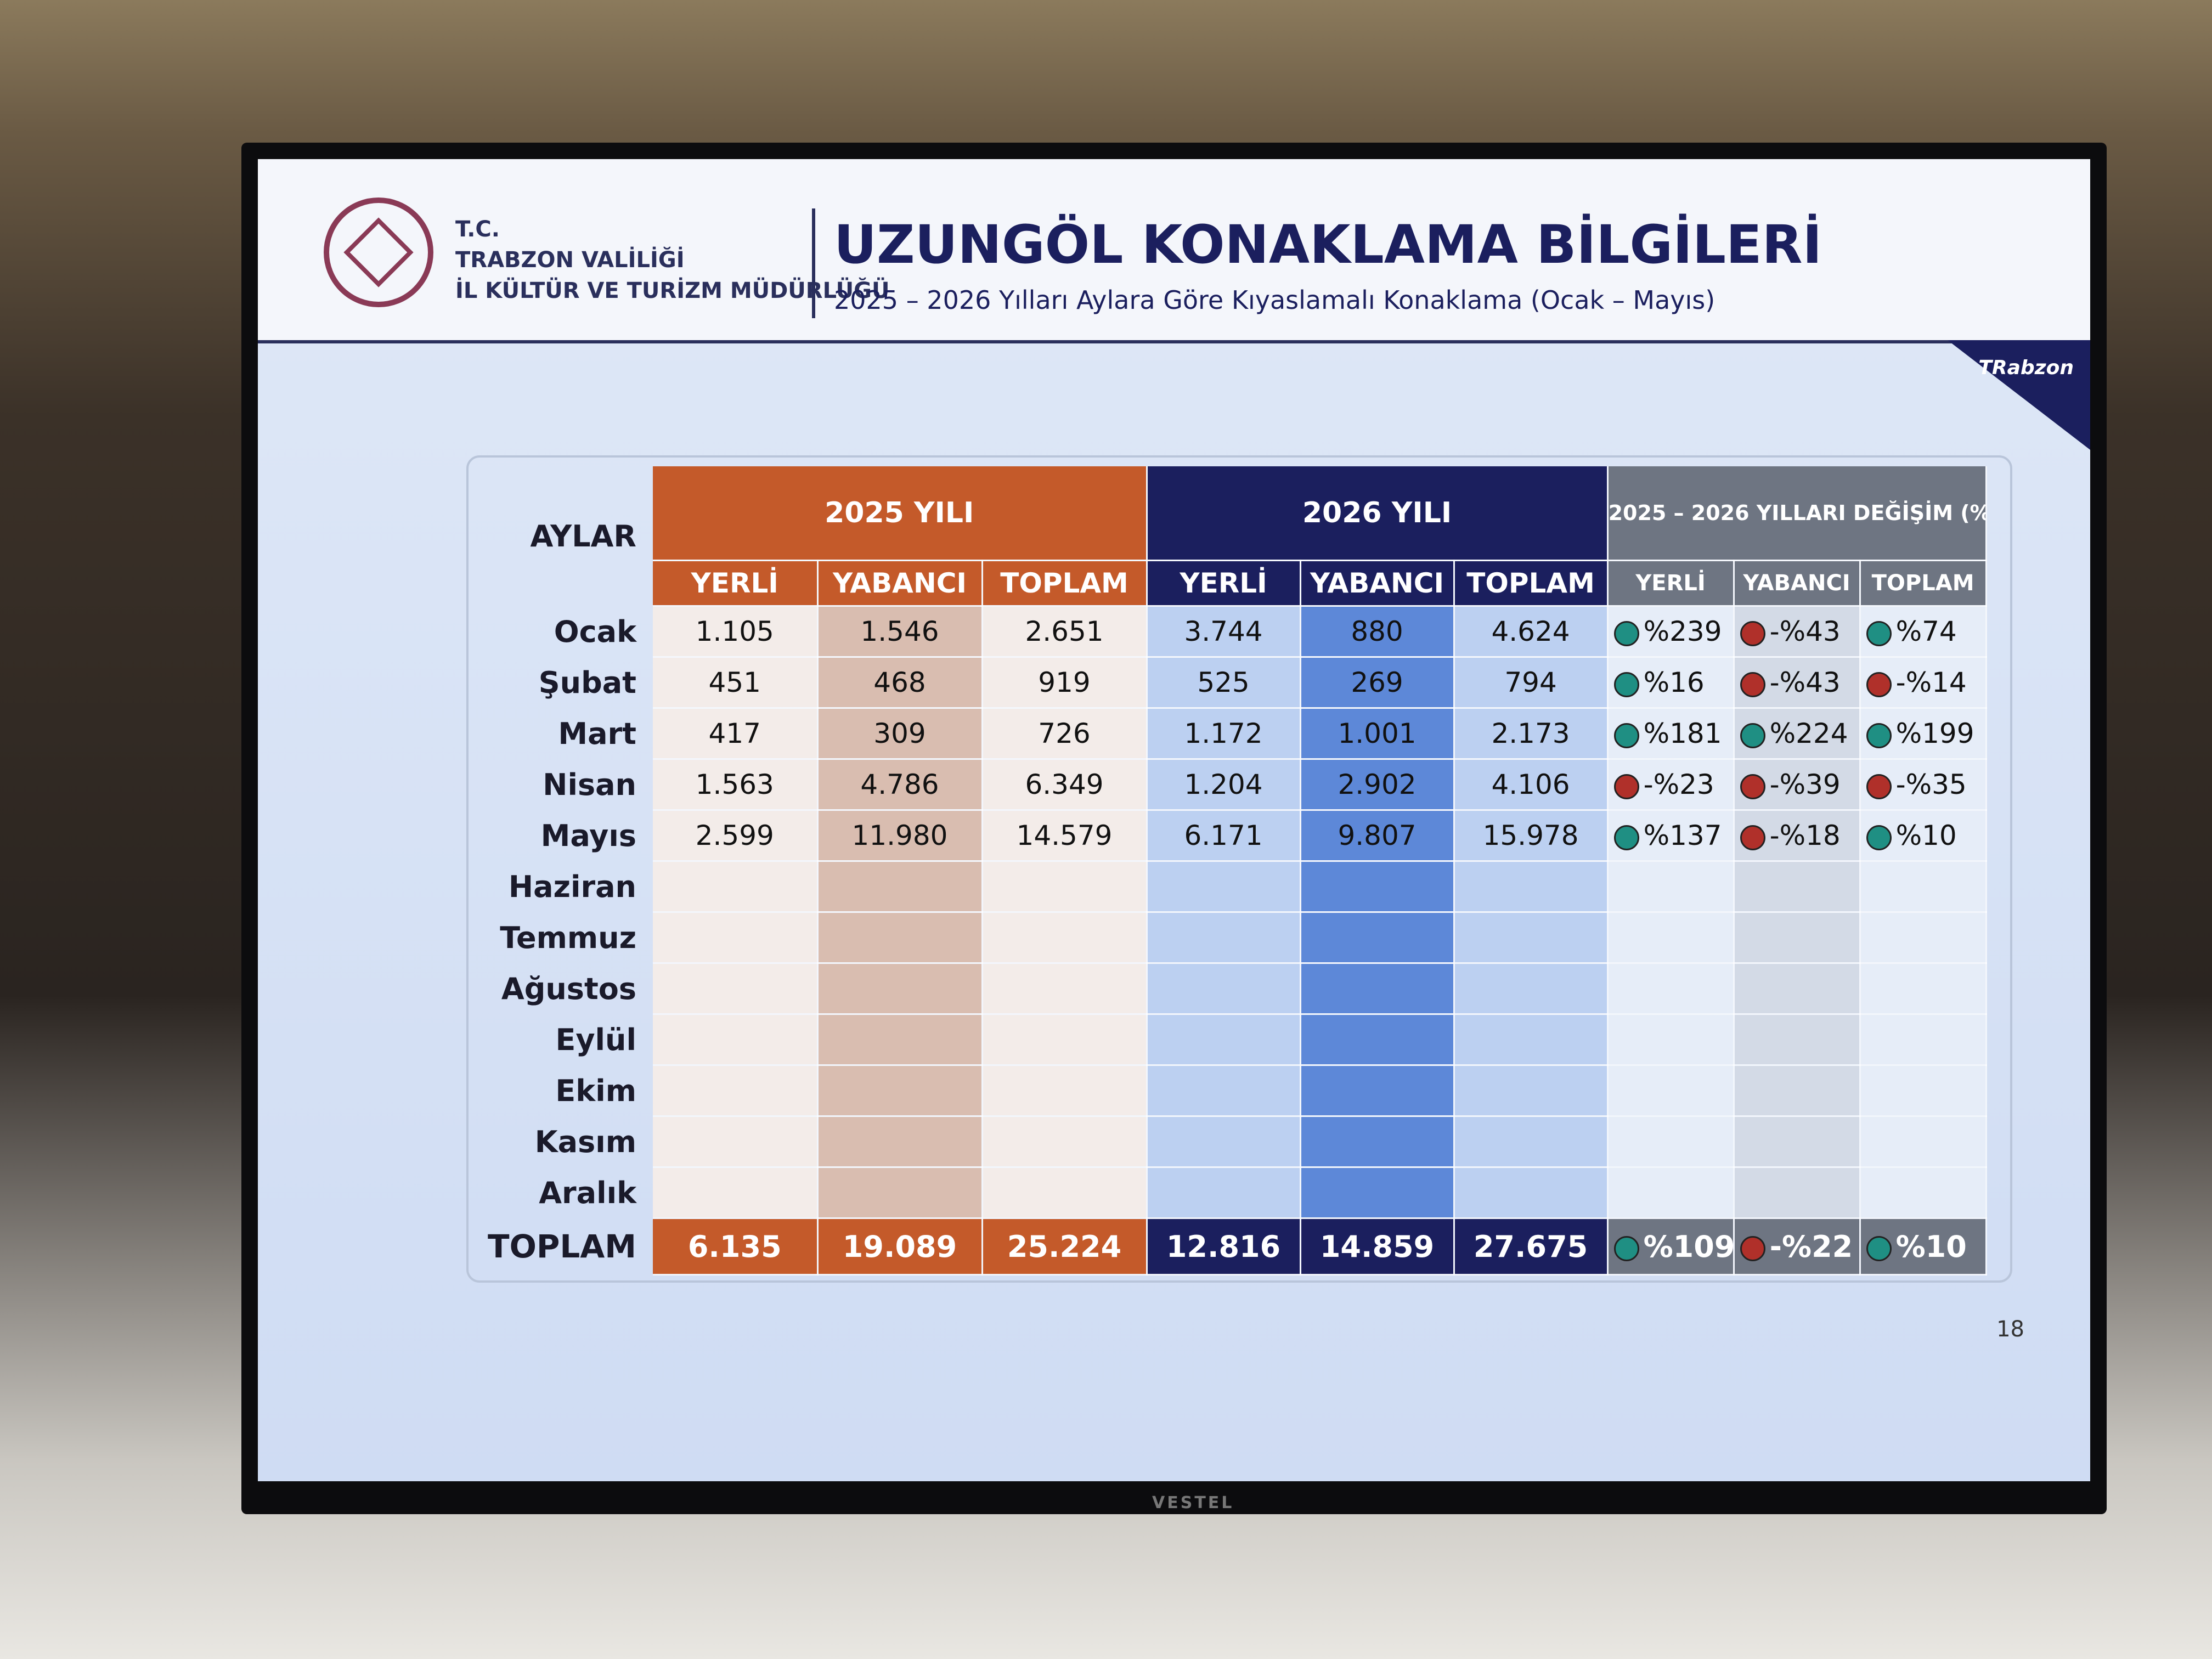 This screenshot has width=2212, height=1659. What do you see at coordinates (1224, 734) in the screenshot?
I see `value-cell: 1.172` at bounding box center [1224, 734].